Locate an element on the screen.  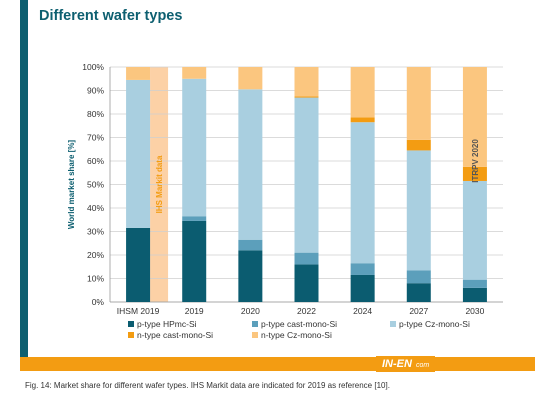
logo-text: IN-EN is located at coordinates (397, 364).